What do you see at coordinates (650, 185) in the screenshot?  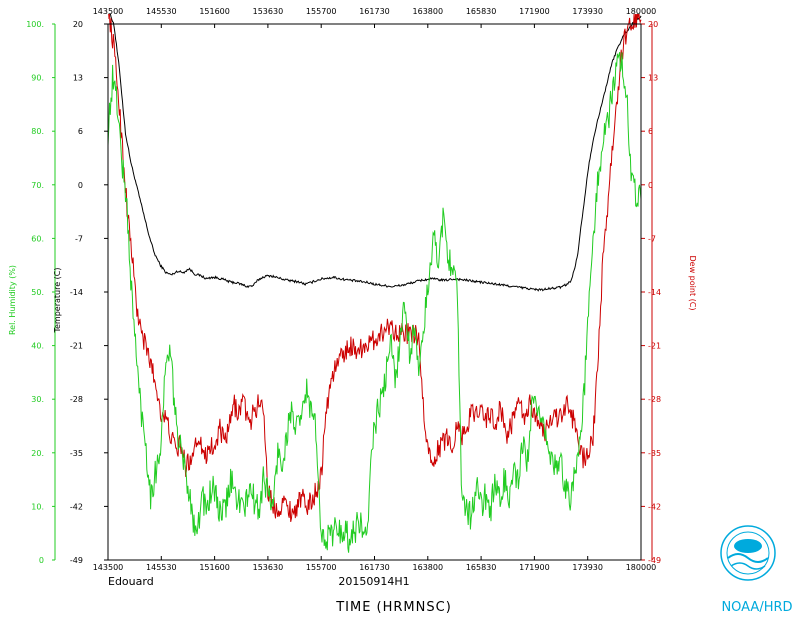 I see `dewpoint-tick-label: 0` at bounding box center [650, 185].